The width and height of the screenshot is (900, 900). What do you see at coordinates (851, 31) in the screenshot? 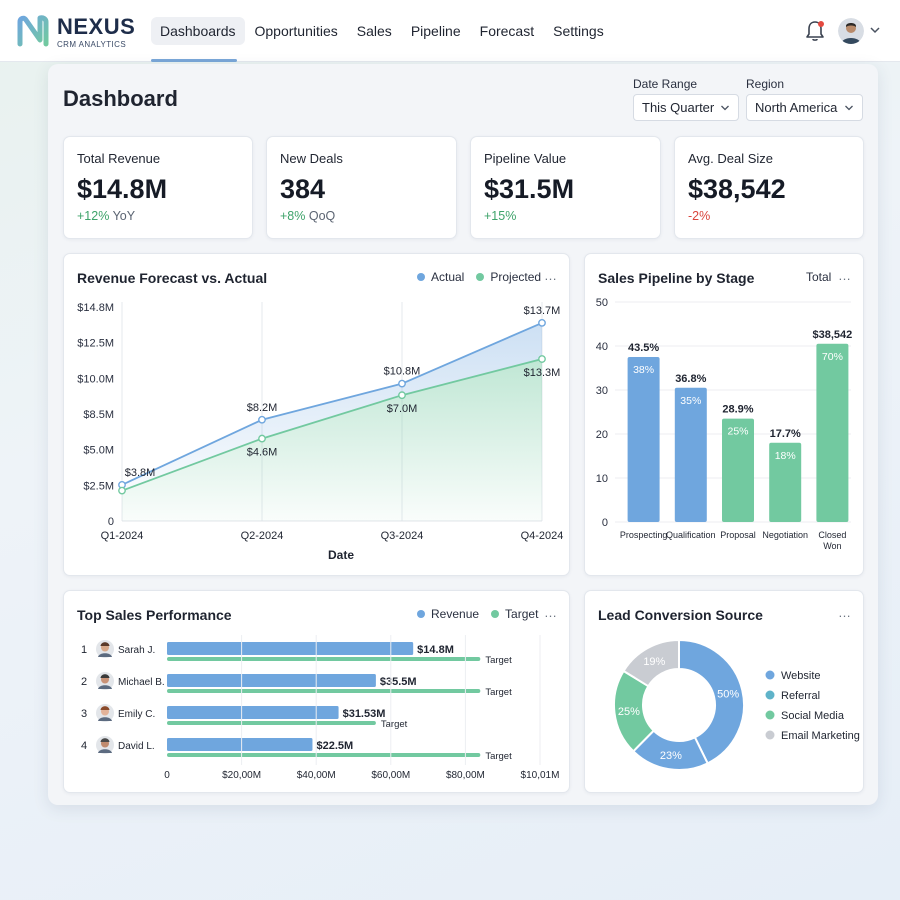
I see `avatar` at bounding box center [851, 31].